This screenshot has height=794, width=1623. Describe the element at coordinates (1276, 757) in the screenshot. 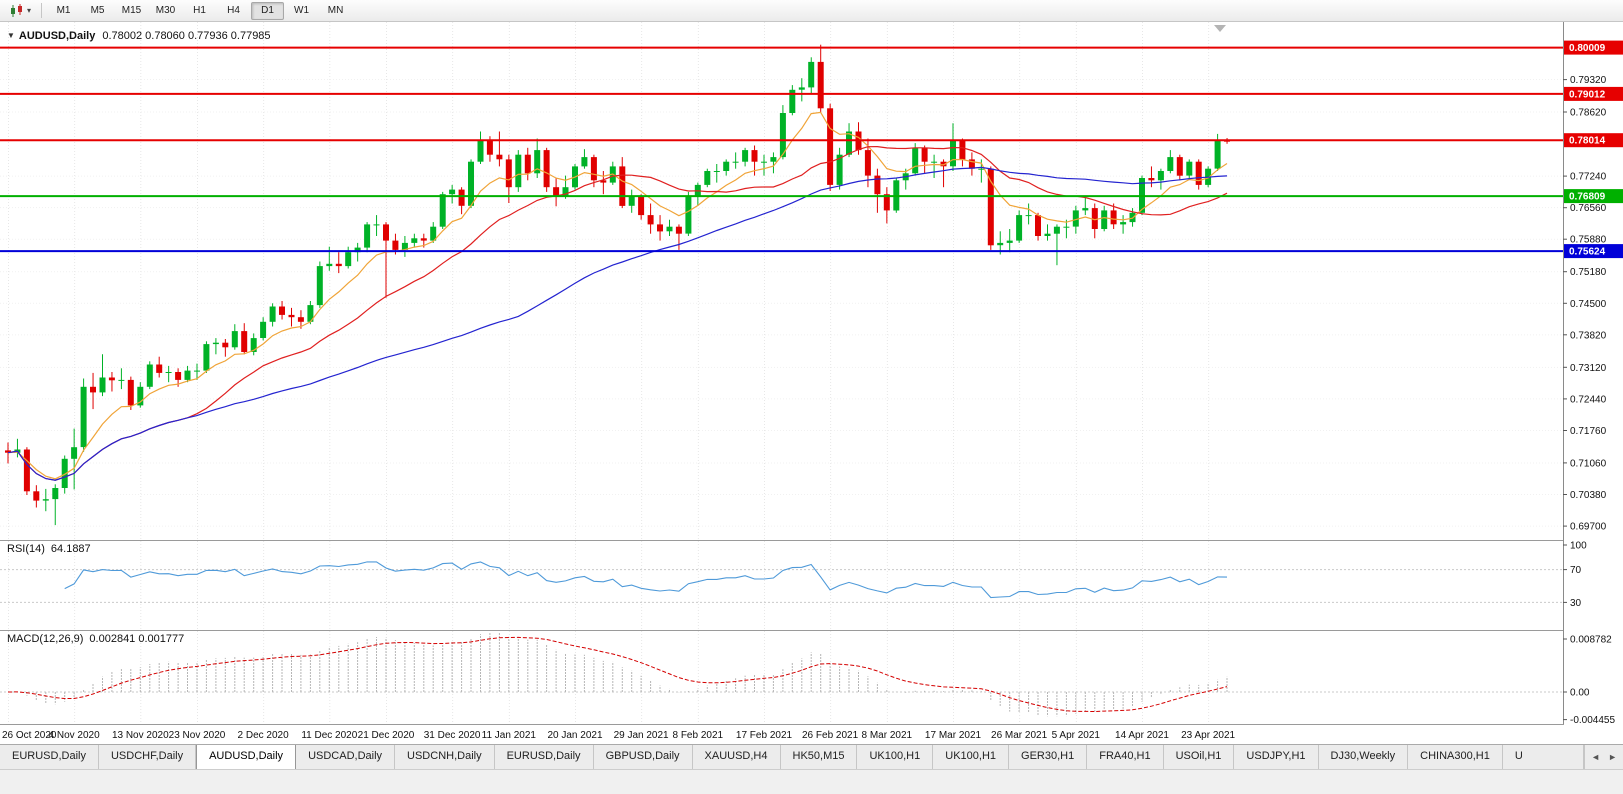

I see `chart-tab-usdjpy-h1: USDJPY,H1` at that location.